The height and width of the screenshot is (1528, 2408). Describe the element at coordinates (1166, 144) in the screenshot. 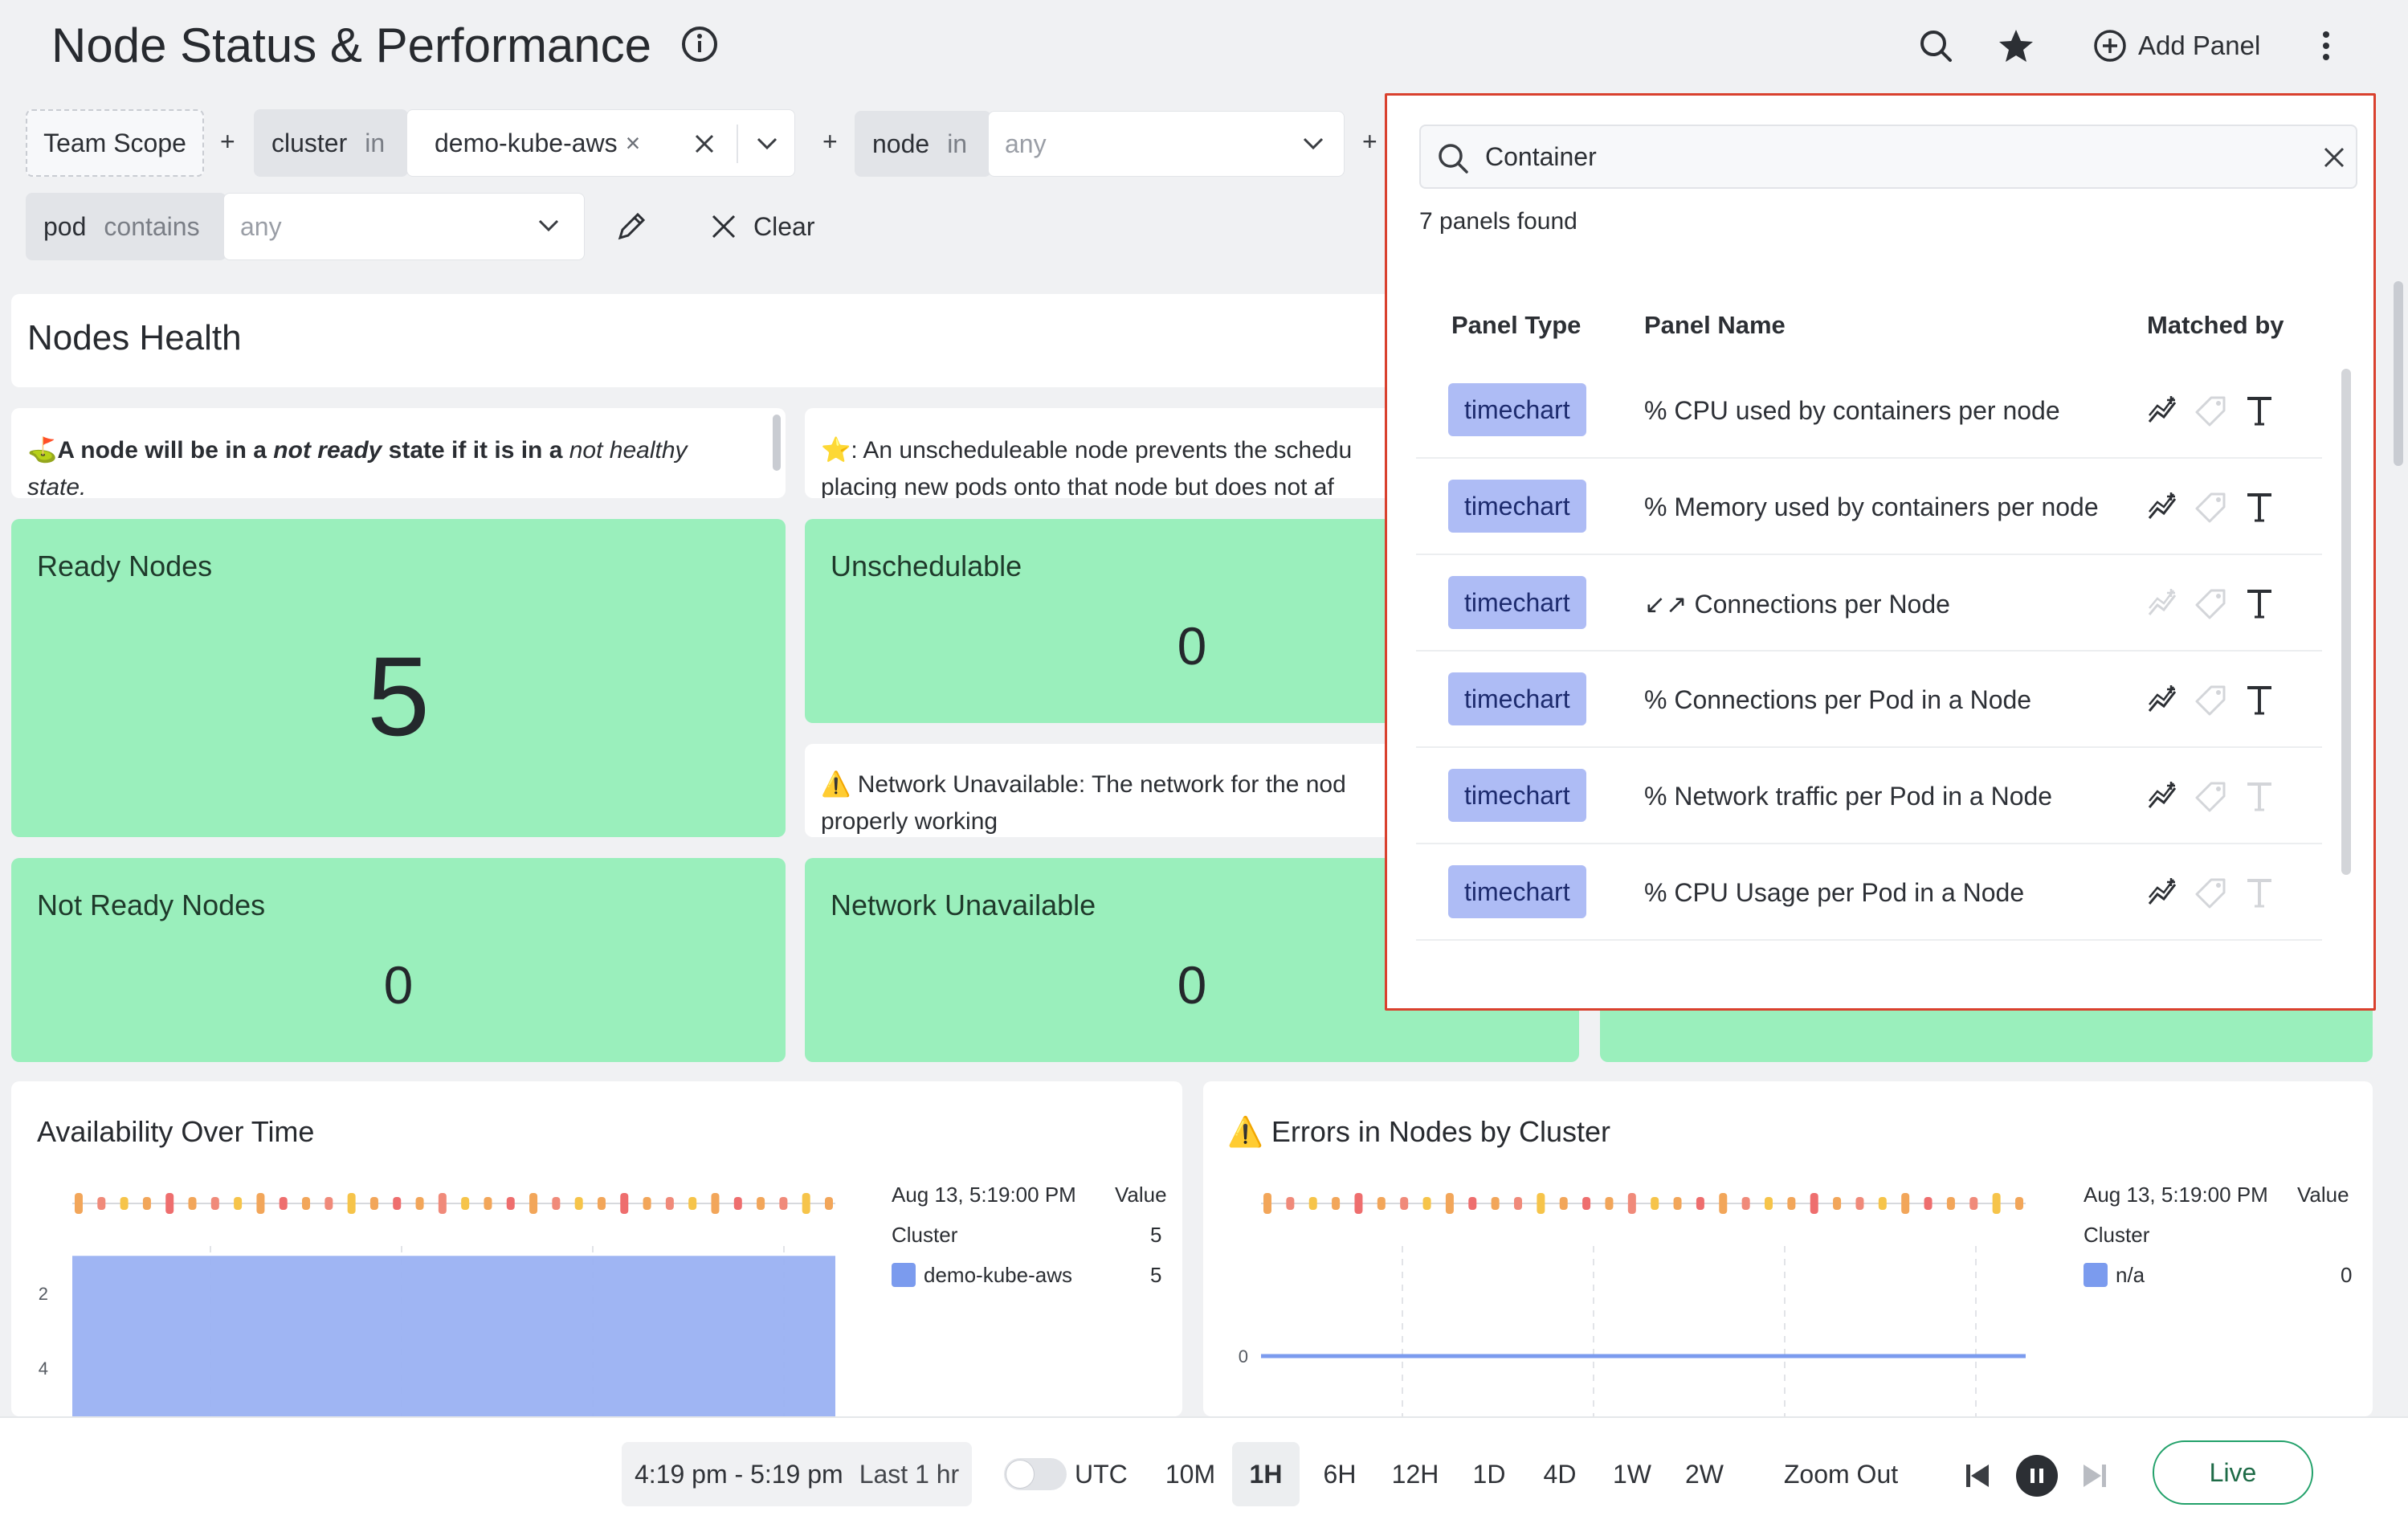

I see `node-filter-value: any` at that location.